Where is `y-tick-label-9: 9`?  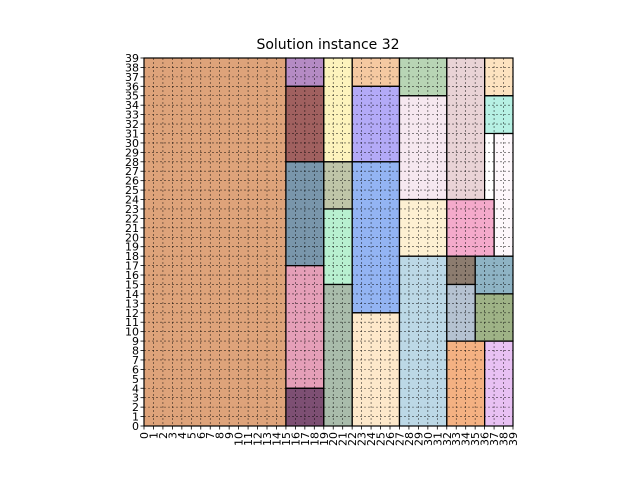 y-tick-label-9: 9 is located at coordinates (135, 341).